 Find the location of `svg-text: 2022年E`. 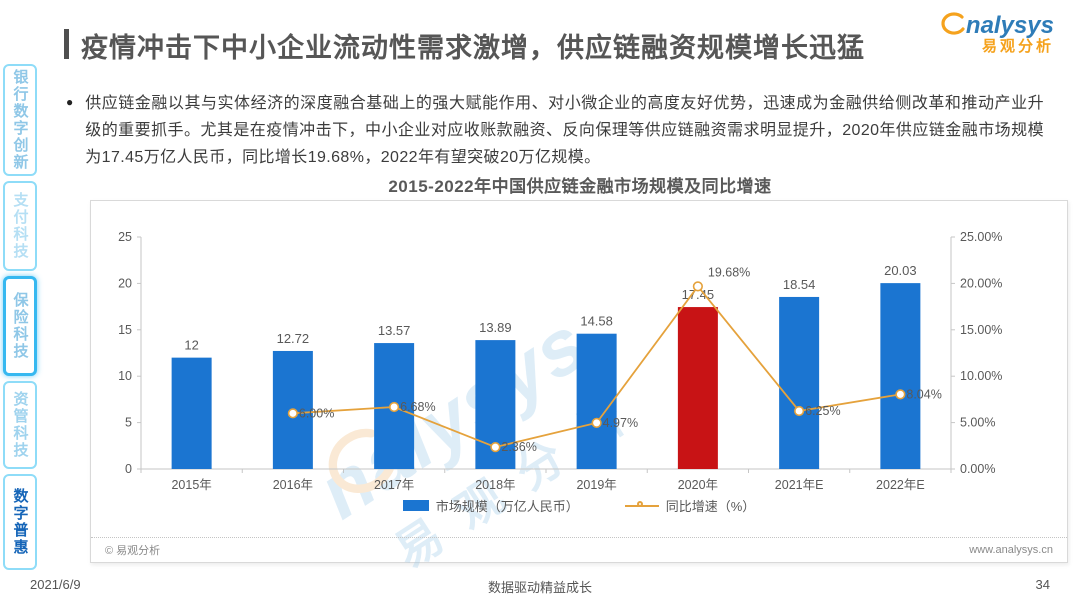

svg-text: 2022年E is located at coordinates (900, 485).